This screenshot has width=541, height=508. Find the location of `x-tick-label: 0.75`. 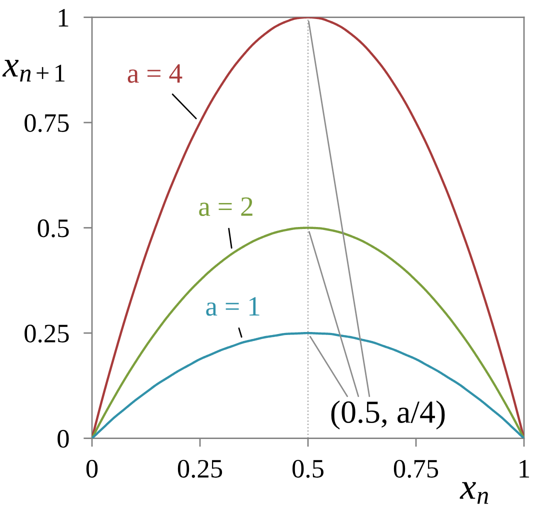

x-tick-label: 0.75 is located at coordinates (416, 469).